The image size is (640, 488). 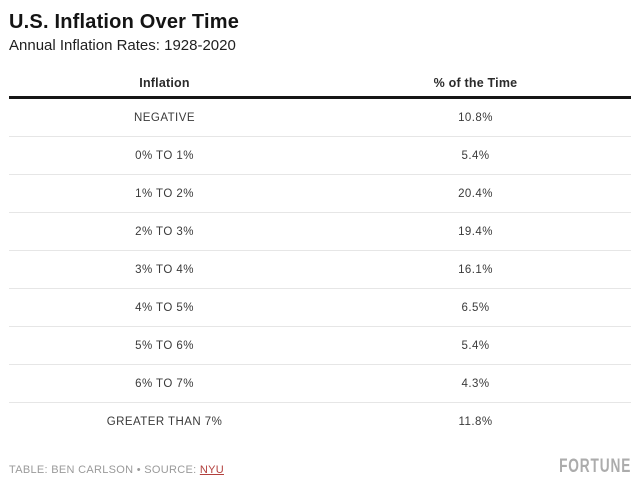 I want to click on inflation-range-cell: 6% TO 7%, so click(x=164, y=383).